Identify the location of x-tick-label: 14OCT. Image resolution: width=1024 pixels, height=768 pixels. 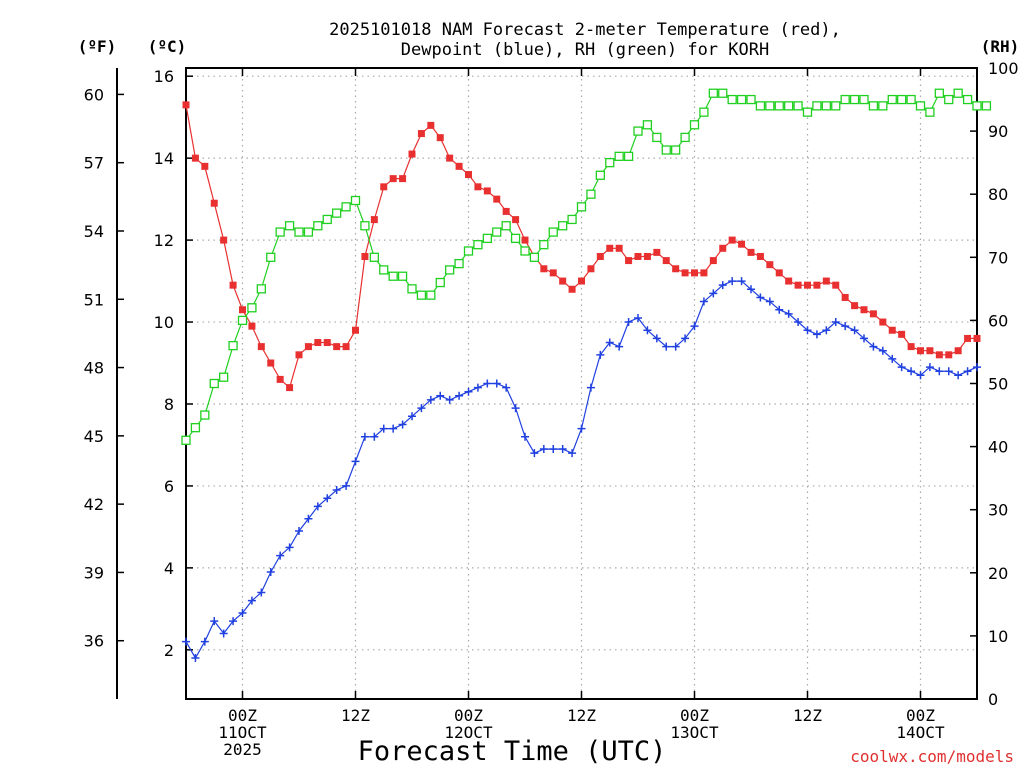
(920, 732).